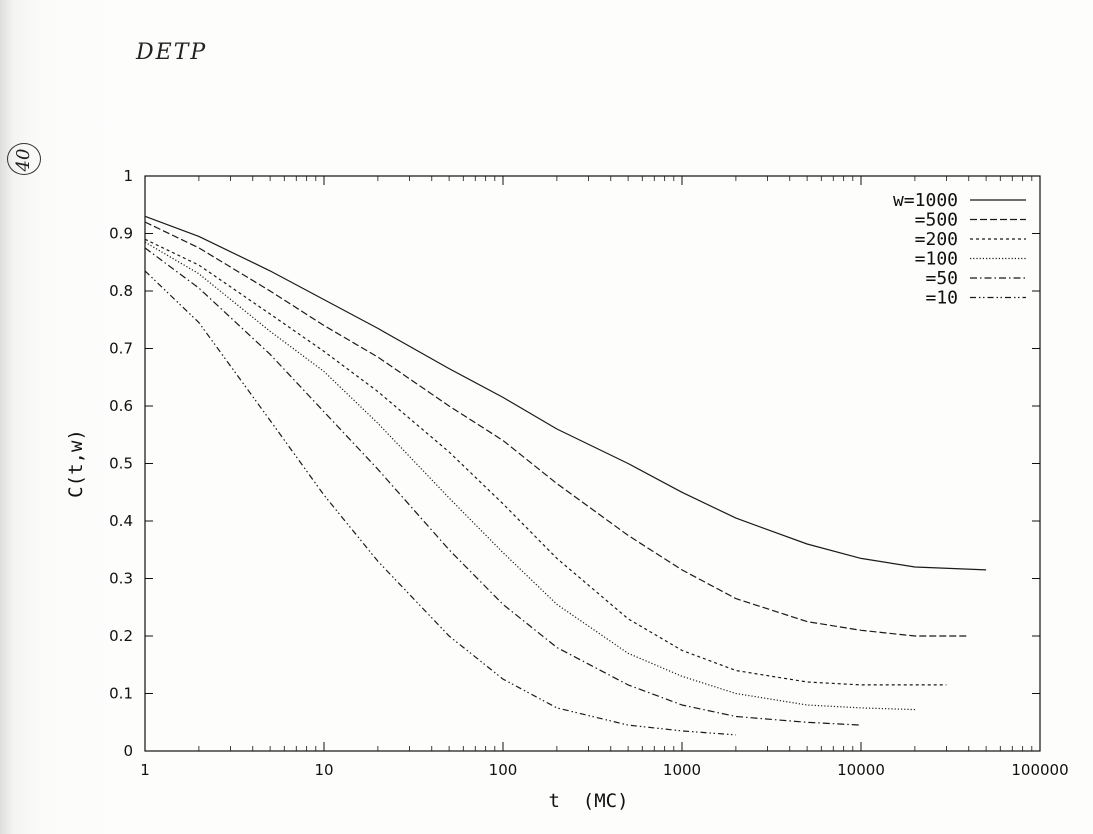  What do you see at coordinates (959, 249) in the screenshot?
I see `legend: w=1000=500=200=100=50=10` at bounding box center [959, 249].